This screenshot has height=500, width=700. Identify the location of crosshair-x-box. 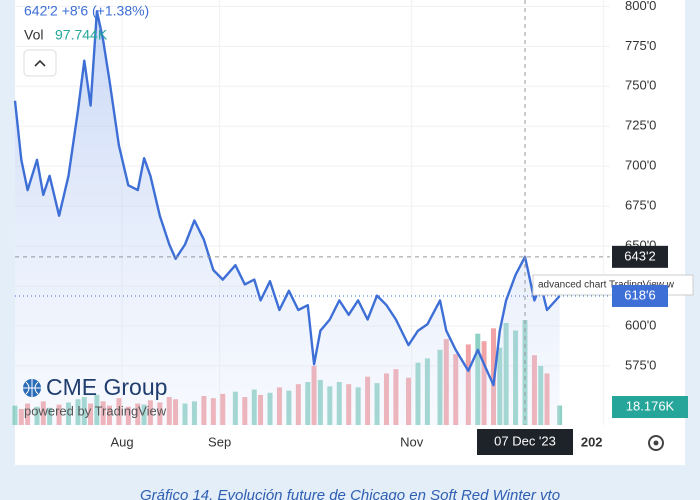
(525, 442).